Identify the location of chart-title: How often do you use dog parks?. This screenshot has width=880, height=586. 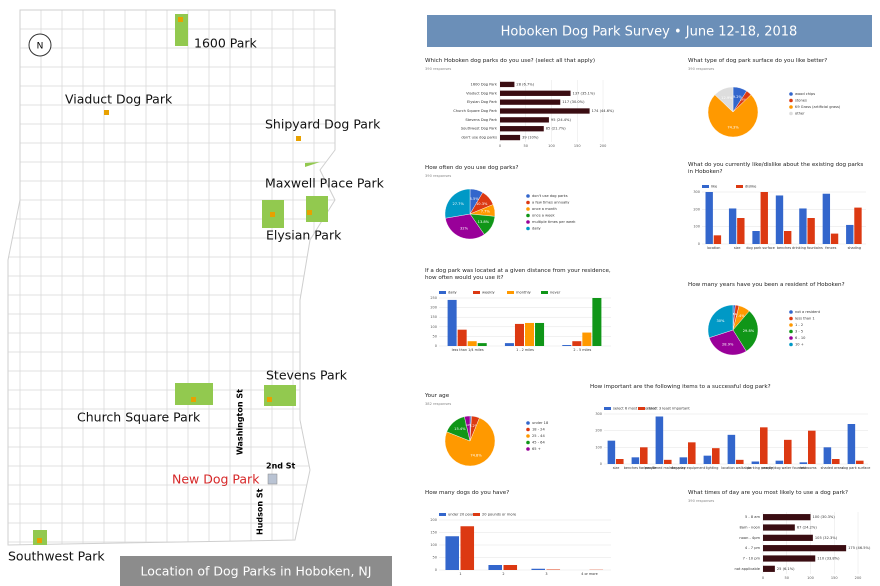
(472, 168).